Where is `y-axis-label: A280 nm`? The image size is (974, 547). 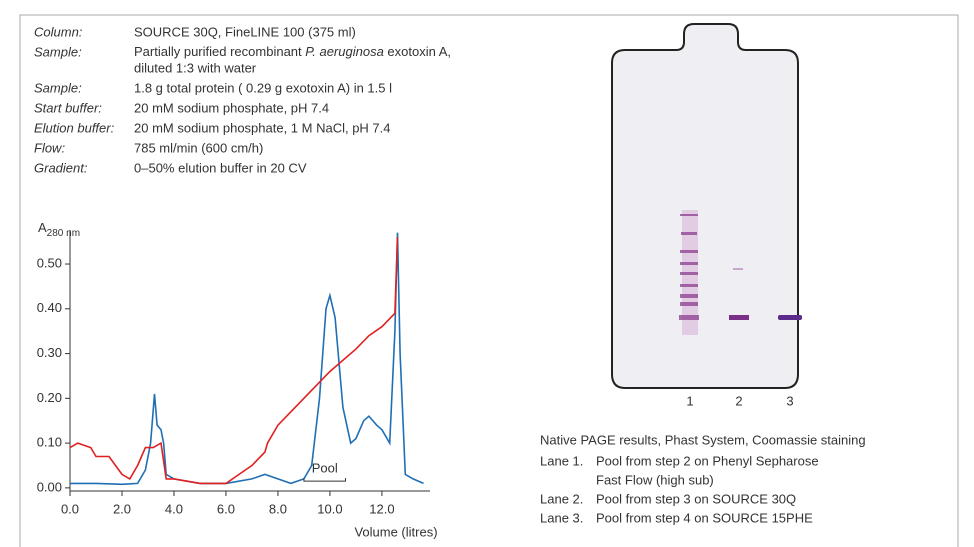
y-axis-label: A280 nm is located at coordinates (59, 229).